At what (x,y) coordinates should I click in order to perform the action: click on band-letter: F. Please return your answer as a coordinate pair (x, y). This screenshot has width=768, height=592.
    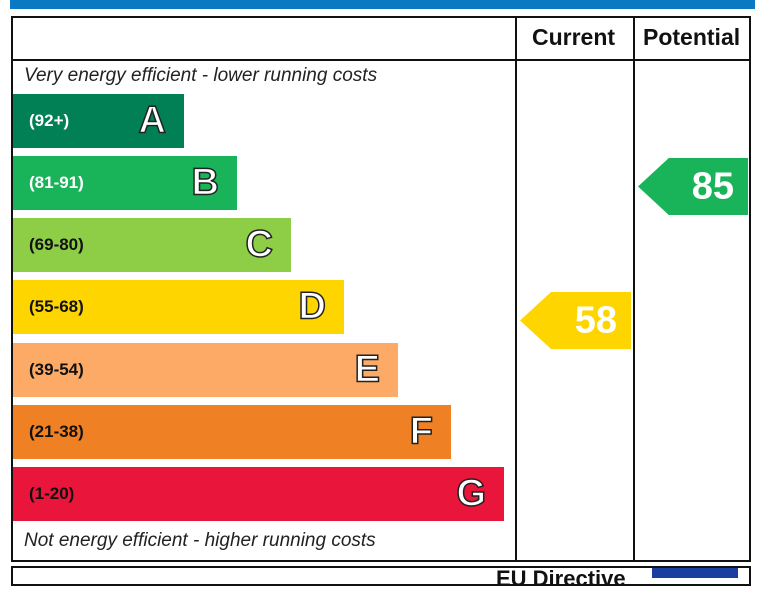
    Looking at the image, I should click on (421, 432).